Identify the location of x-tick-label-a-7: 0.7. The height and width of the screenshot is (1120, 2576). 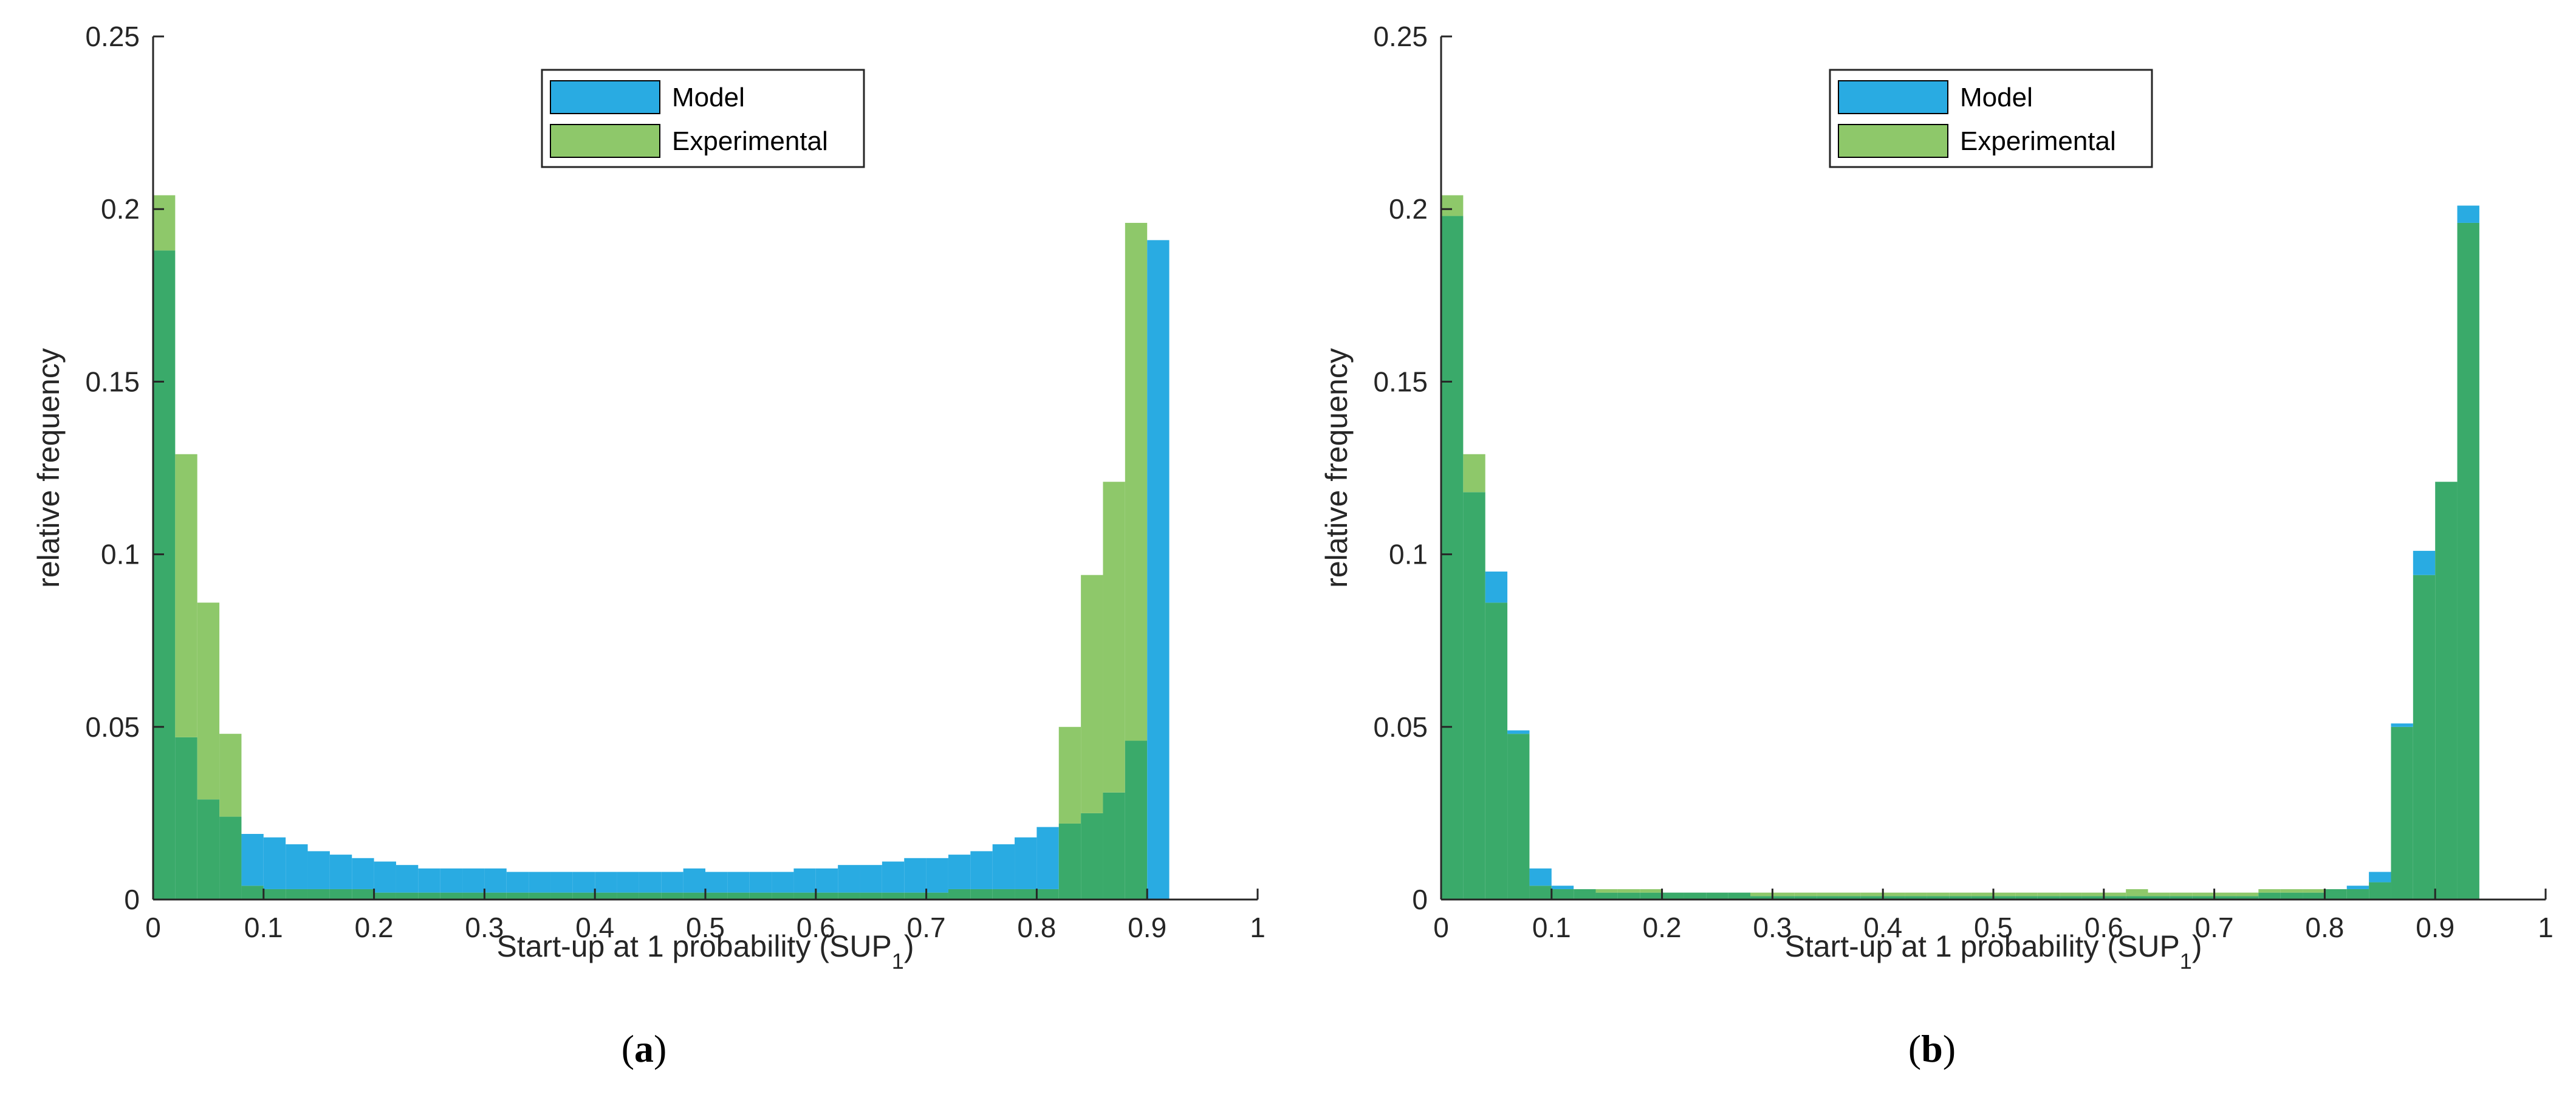
(926, 927).